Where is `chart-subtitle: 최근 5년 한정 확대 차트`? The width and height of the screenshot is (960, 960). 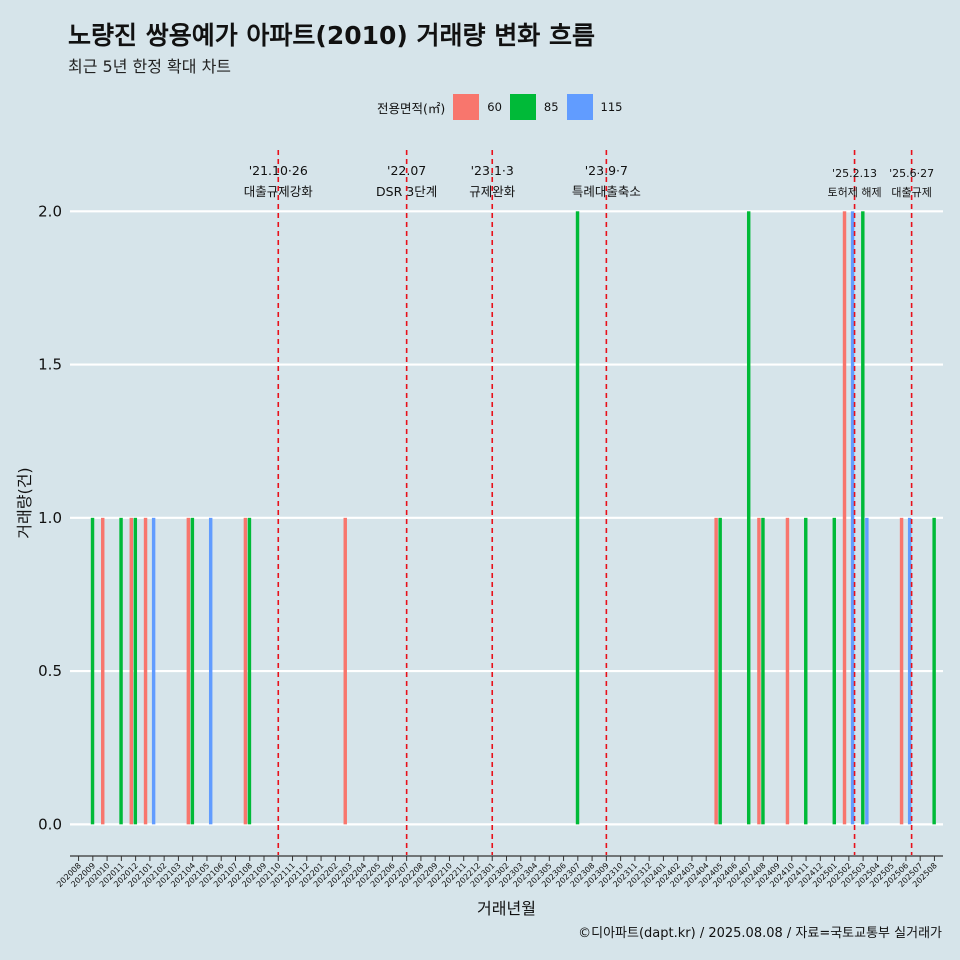 chart-subtitle: 최근 5년 한정 확대 차트 is located at coordinates (150, 66).